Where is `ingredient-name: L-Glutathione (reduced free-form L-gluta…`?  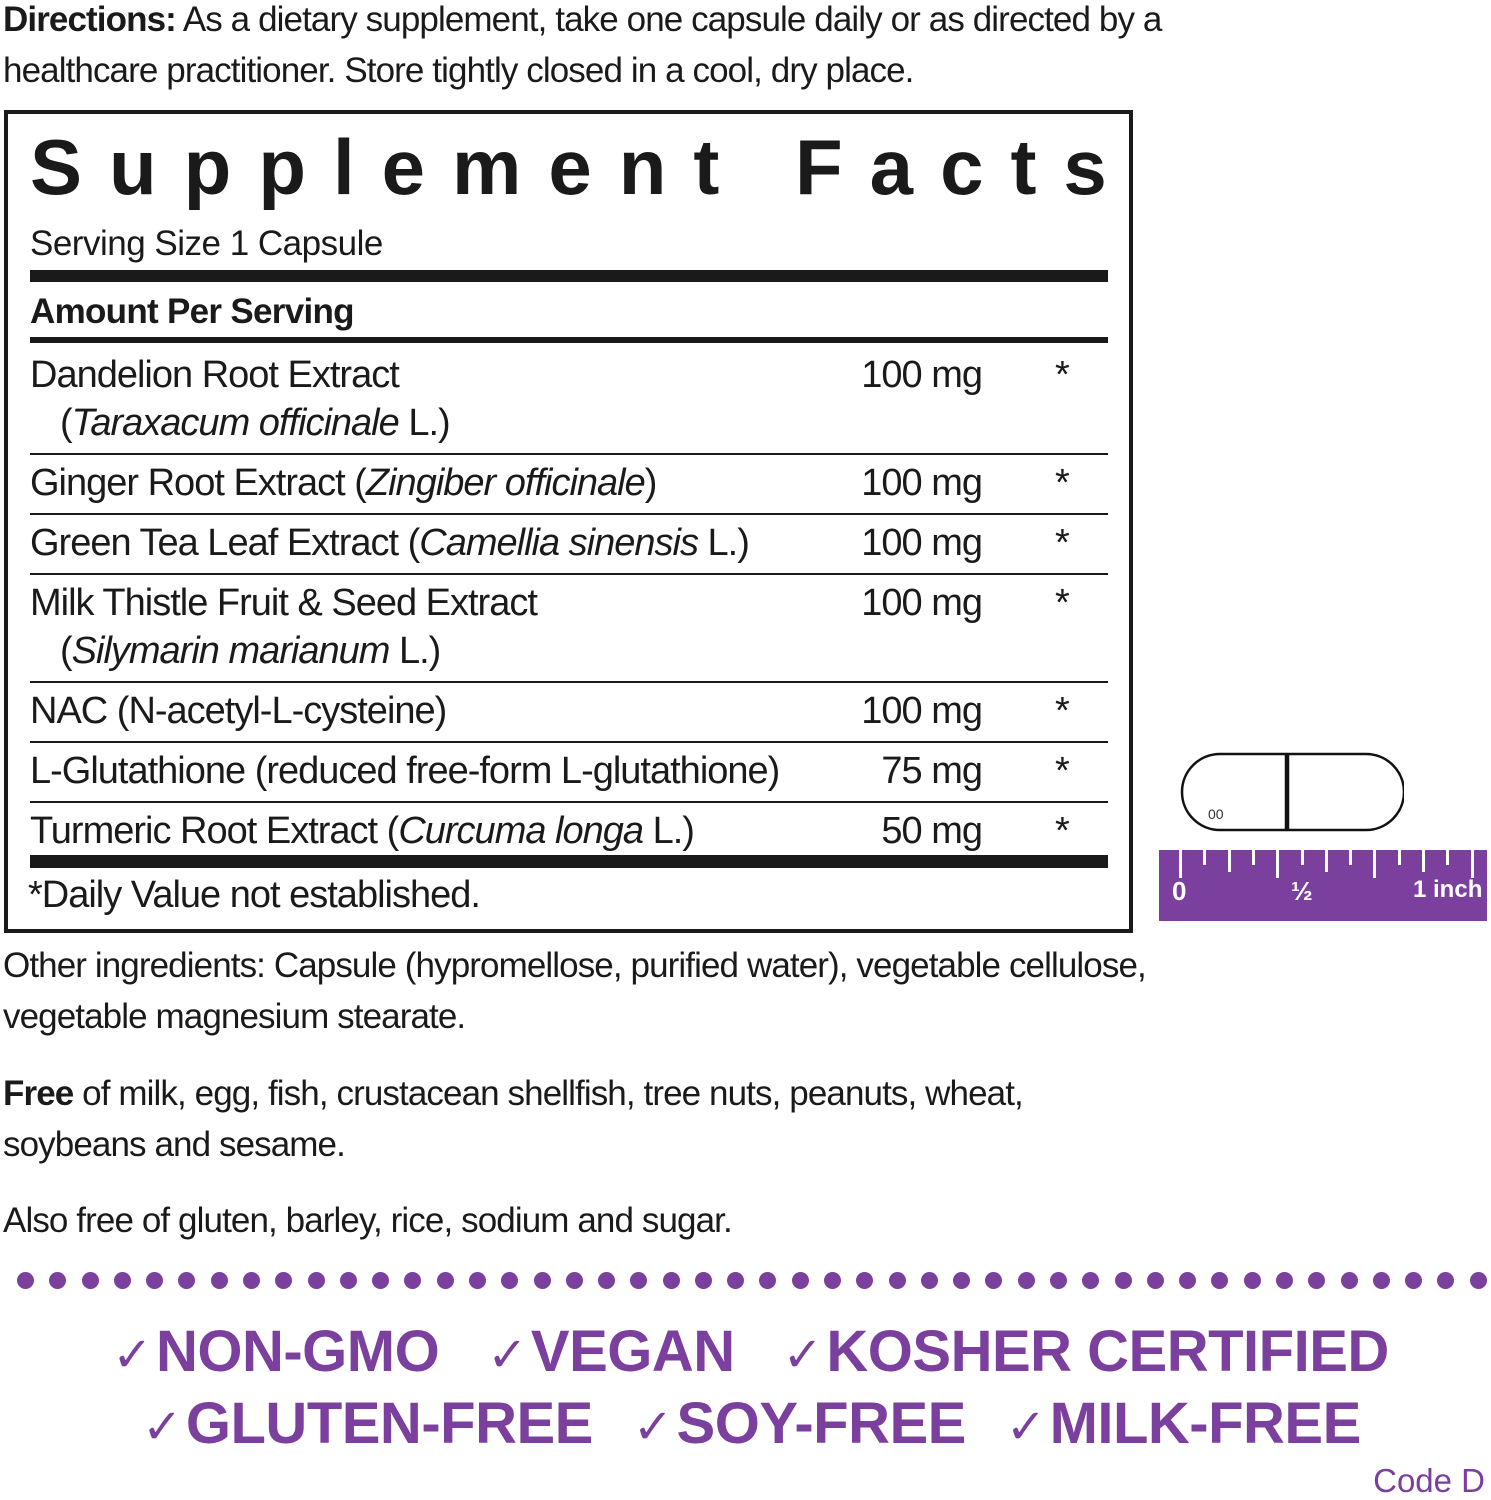 ingredient-name: L-Glutathione (reduced free-form L-gluta… is located at coordinates (405, 771).